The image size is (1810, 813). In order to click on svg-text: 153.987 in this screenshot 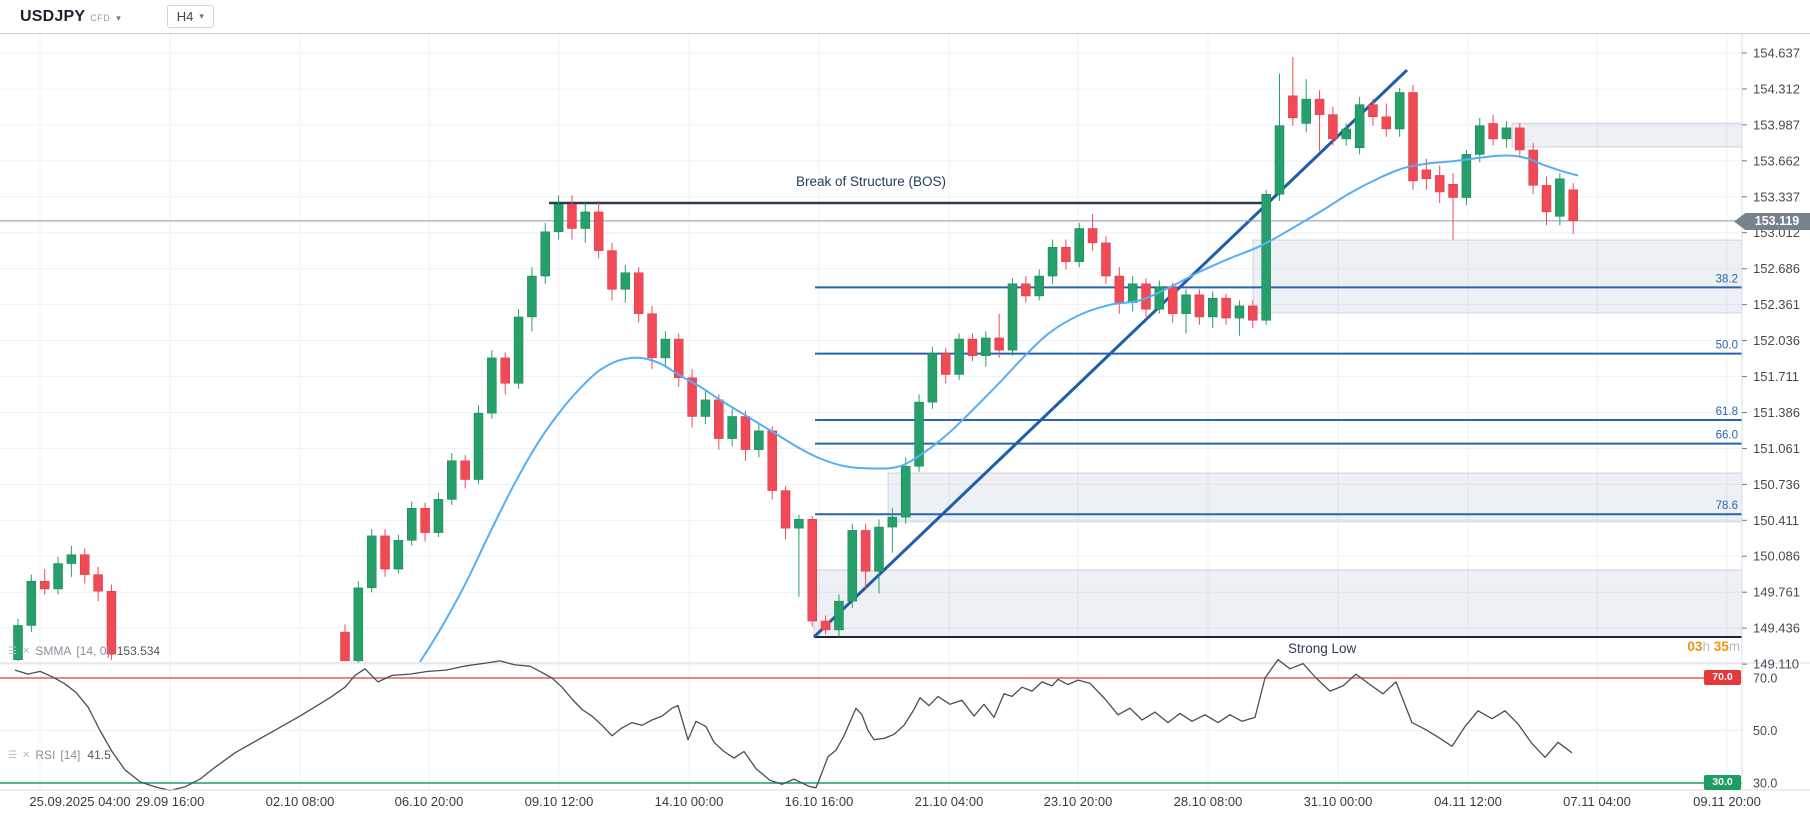, I will do `click(1776, 124)`.